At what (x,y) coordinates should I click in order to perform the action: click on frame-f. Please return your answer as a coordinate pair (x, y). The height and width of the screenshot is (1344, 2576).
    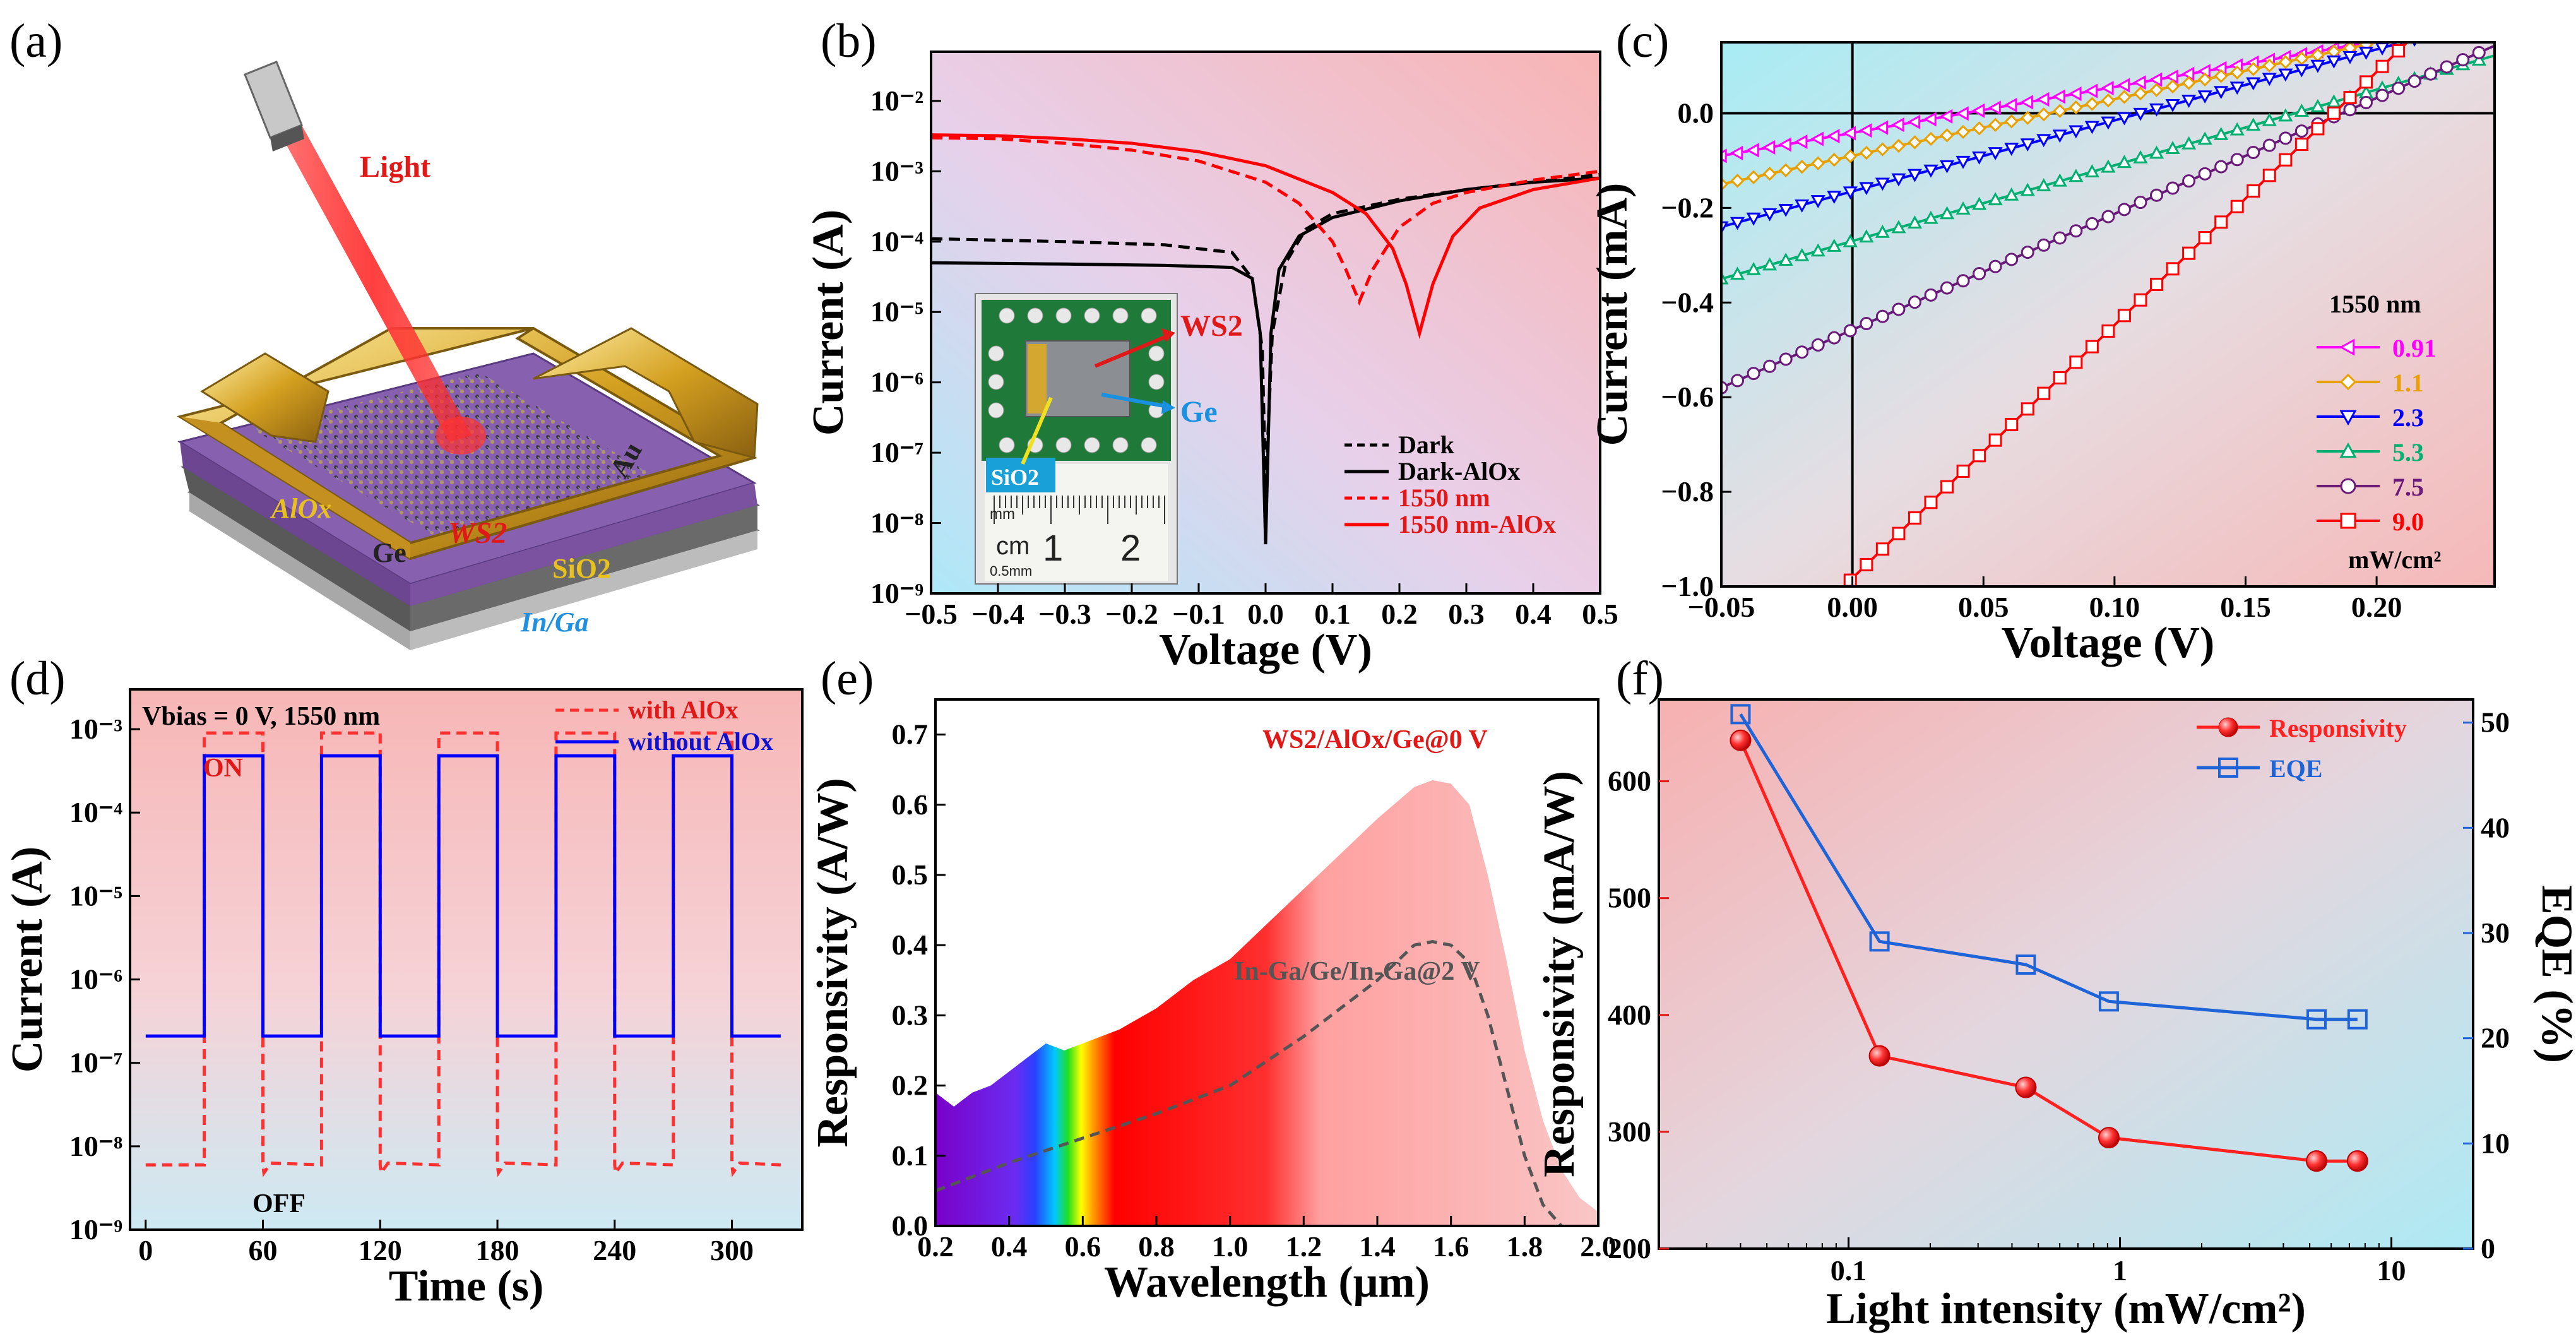
    Looking at the image, I should click on (2066, 974).